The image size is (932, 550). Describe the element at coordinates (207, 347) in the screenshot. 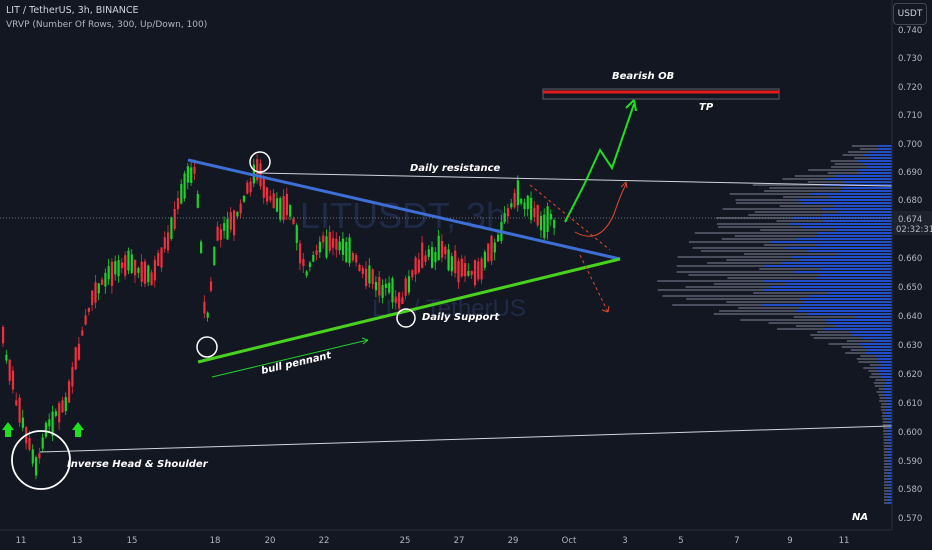

I see `pivot-circle-low` at that location.